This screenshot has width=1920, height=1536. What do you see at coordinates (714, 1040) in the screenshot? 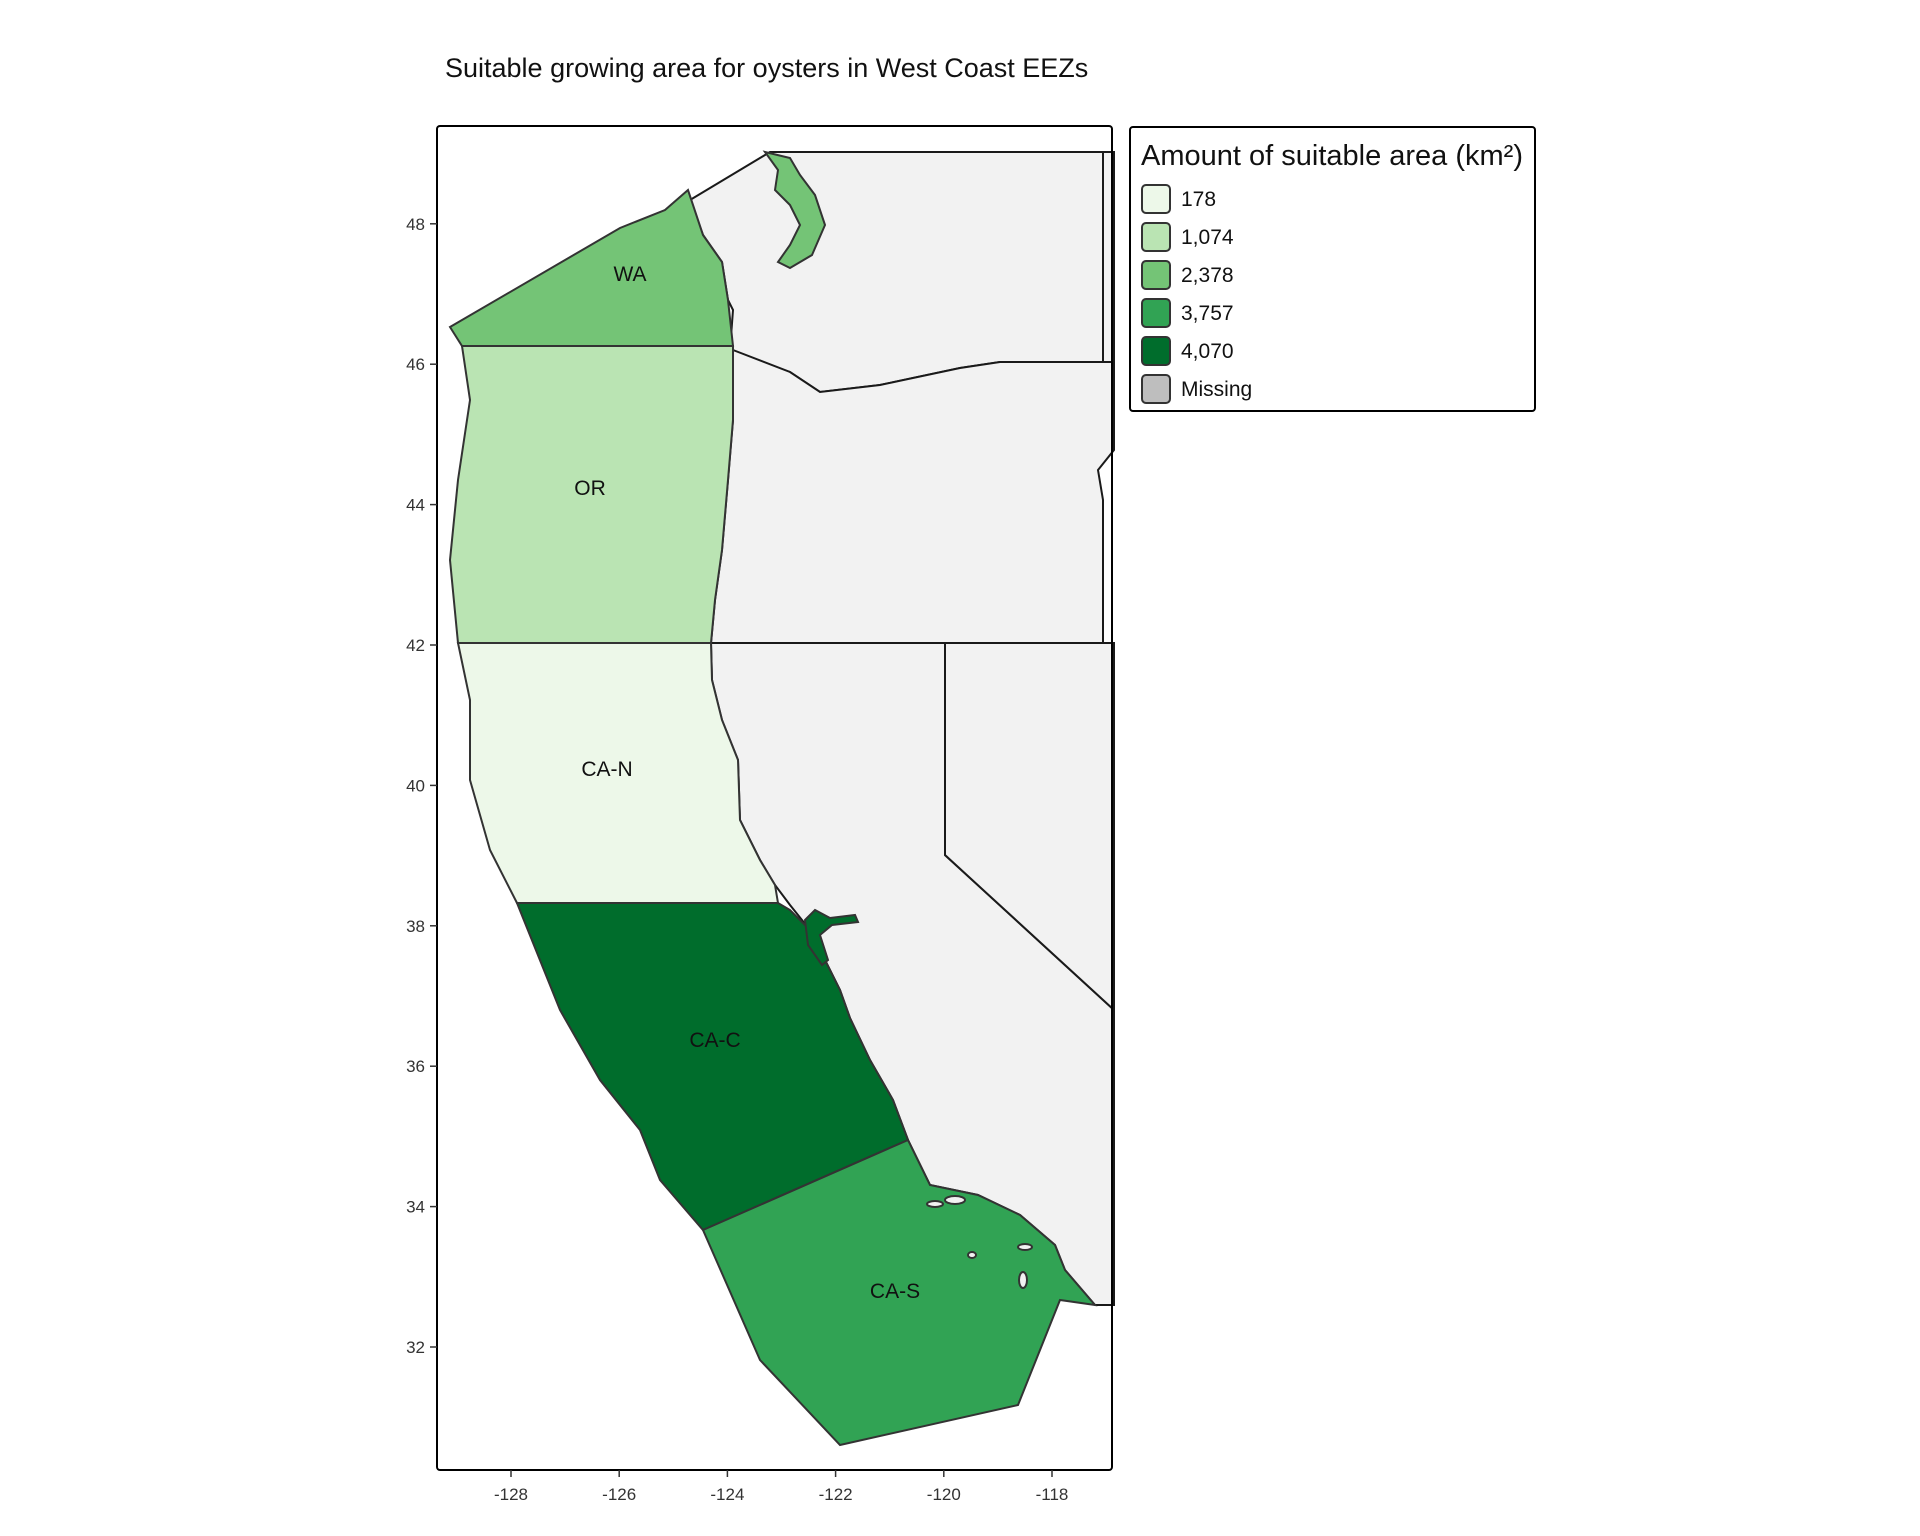
I see `region-label-ca-c: CA-C` at bounding box center [714, 1040].